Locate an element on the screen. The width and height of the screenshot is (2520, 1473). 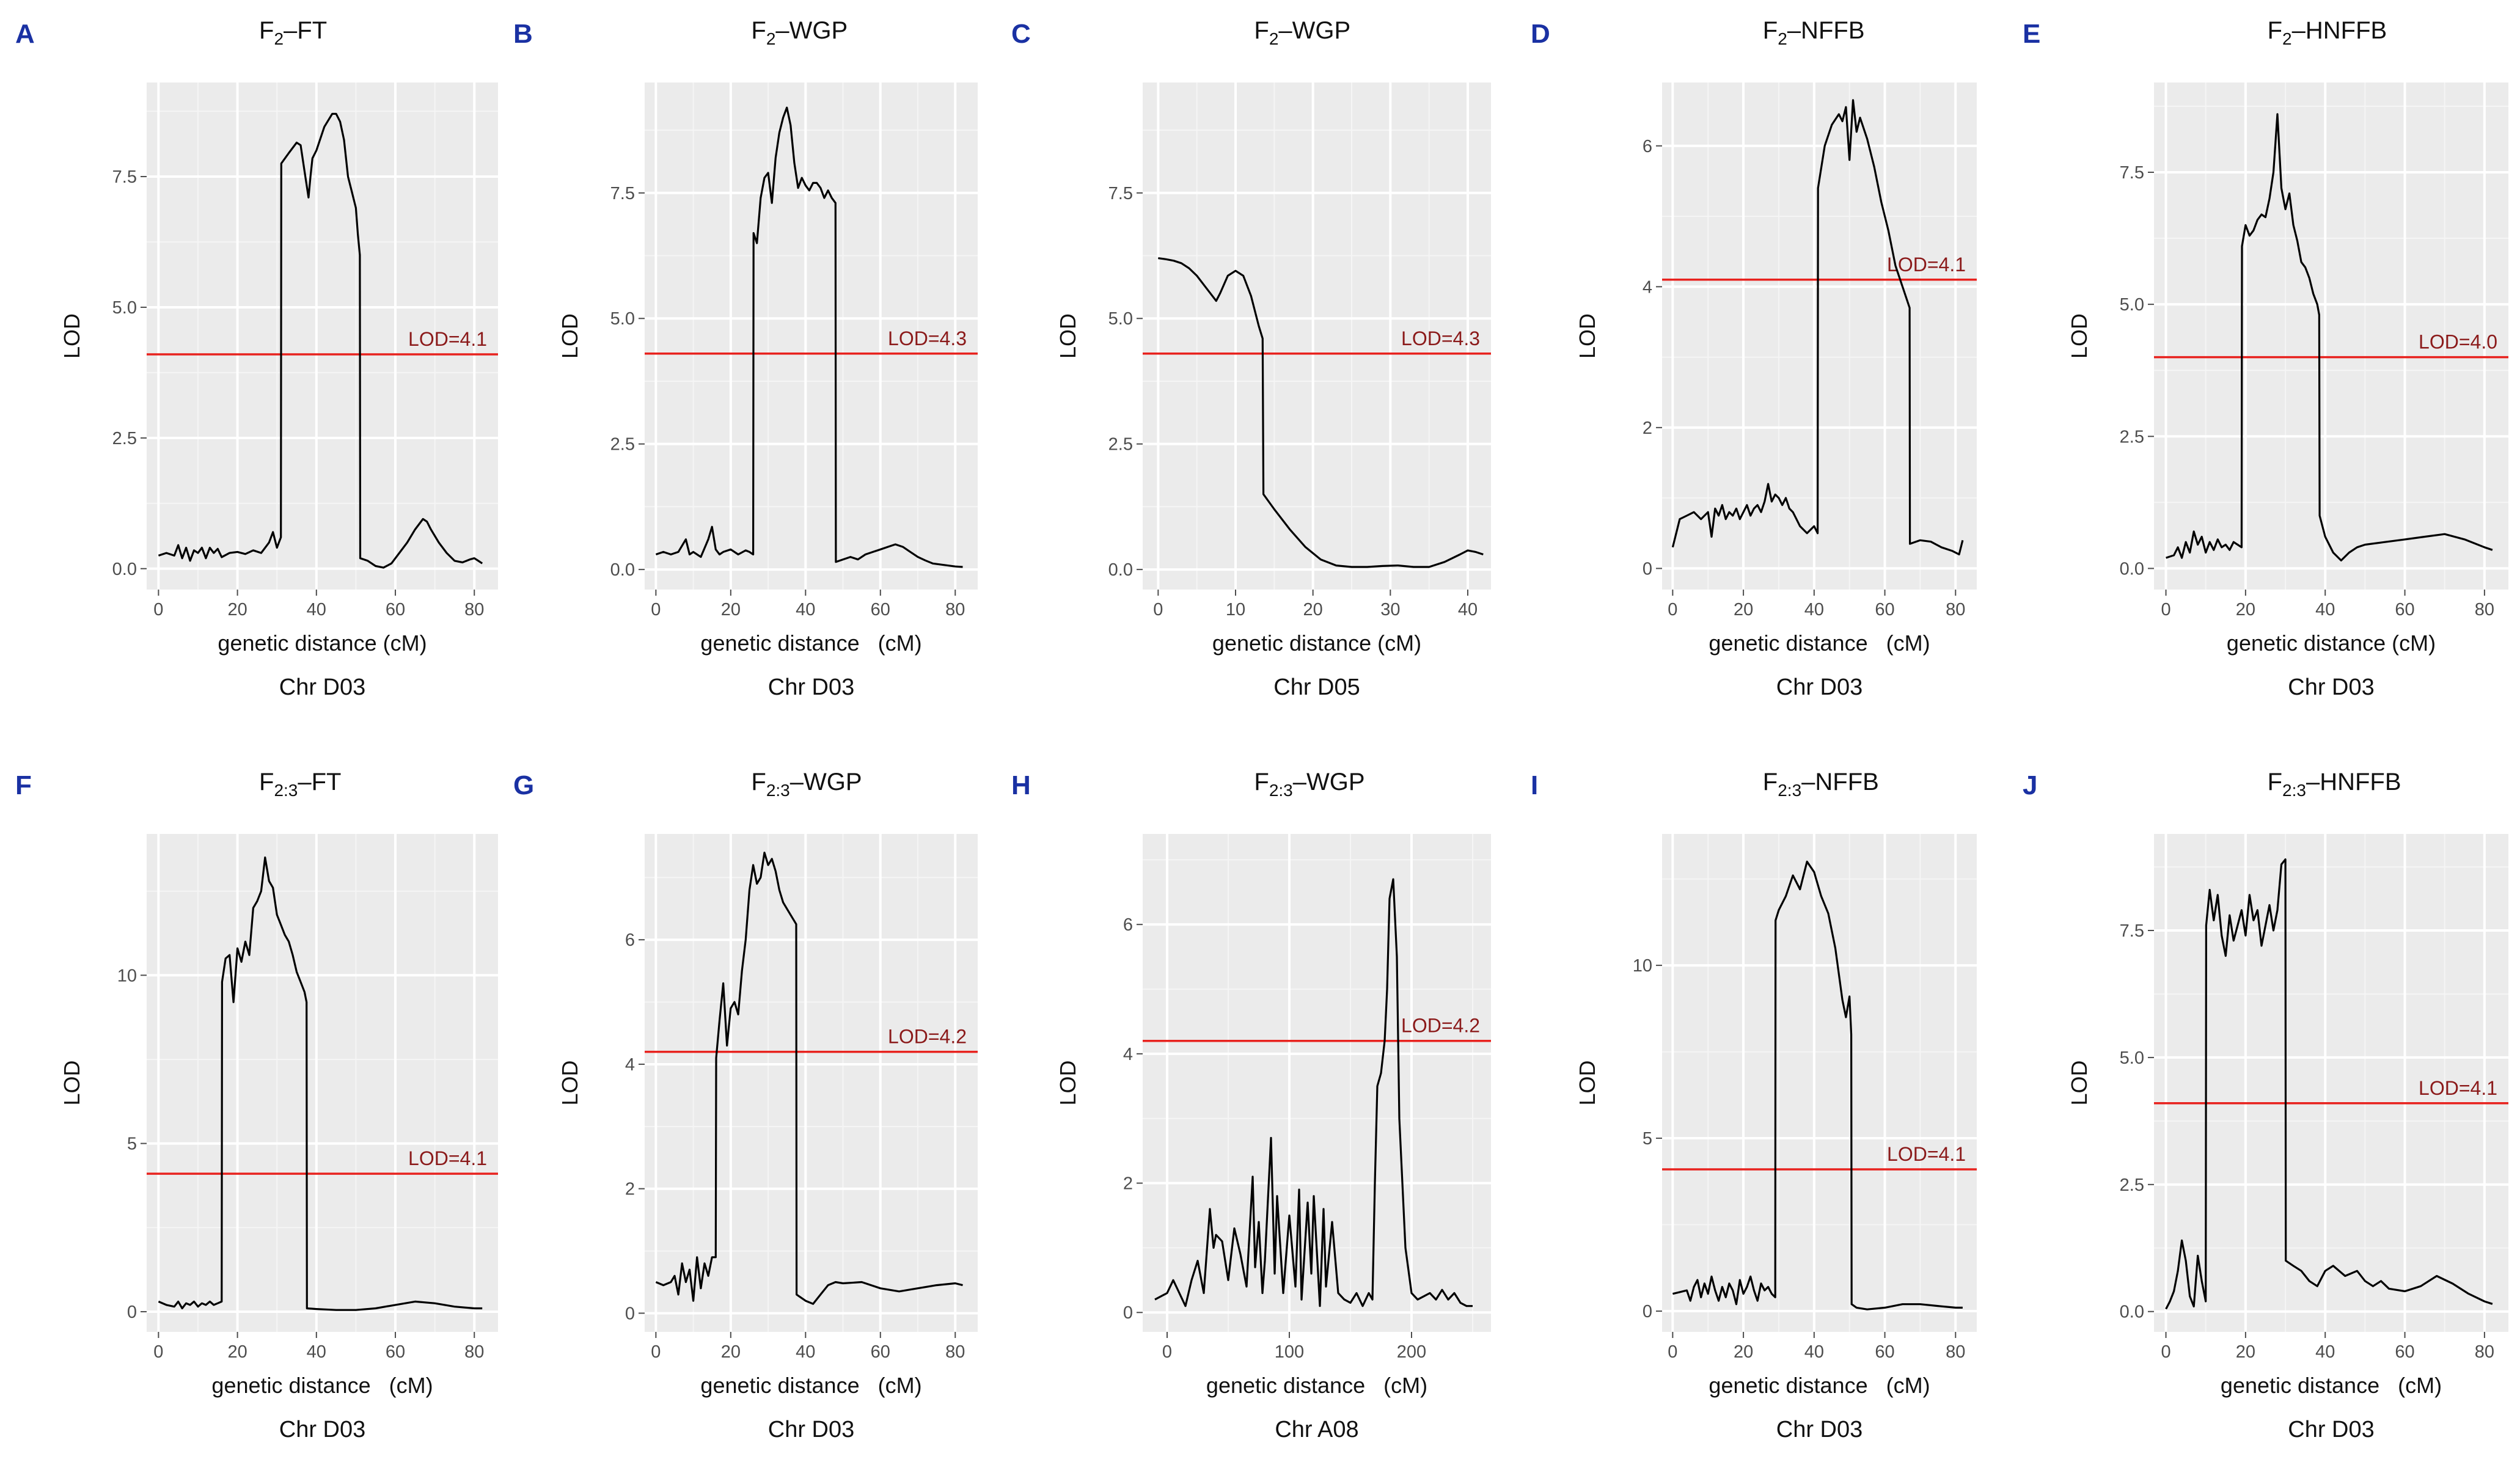
title-suffix: –NFFB is located at coordinates (1826, 30).